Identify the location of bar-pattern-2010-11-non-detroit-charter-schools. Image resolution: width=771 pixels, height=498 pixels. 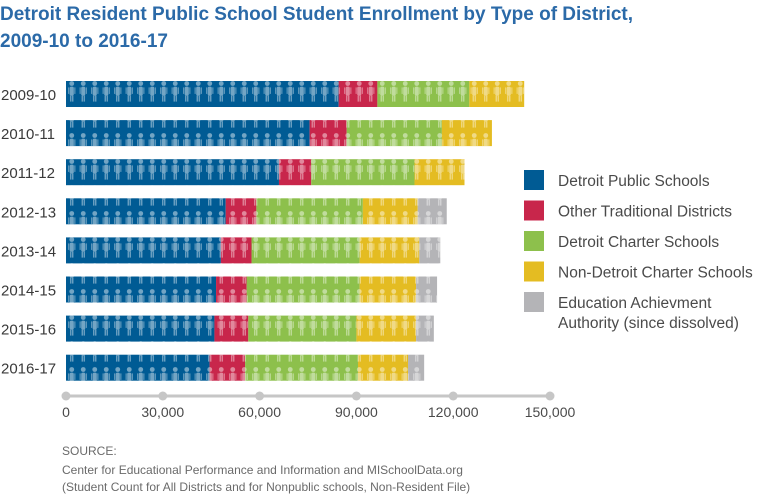
(466, 133).